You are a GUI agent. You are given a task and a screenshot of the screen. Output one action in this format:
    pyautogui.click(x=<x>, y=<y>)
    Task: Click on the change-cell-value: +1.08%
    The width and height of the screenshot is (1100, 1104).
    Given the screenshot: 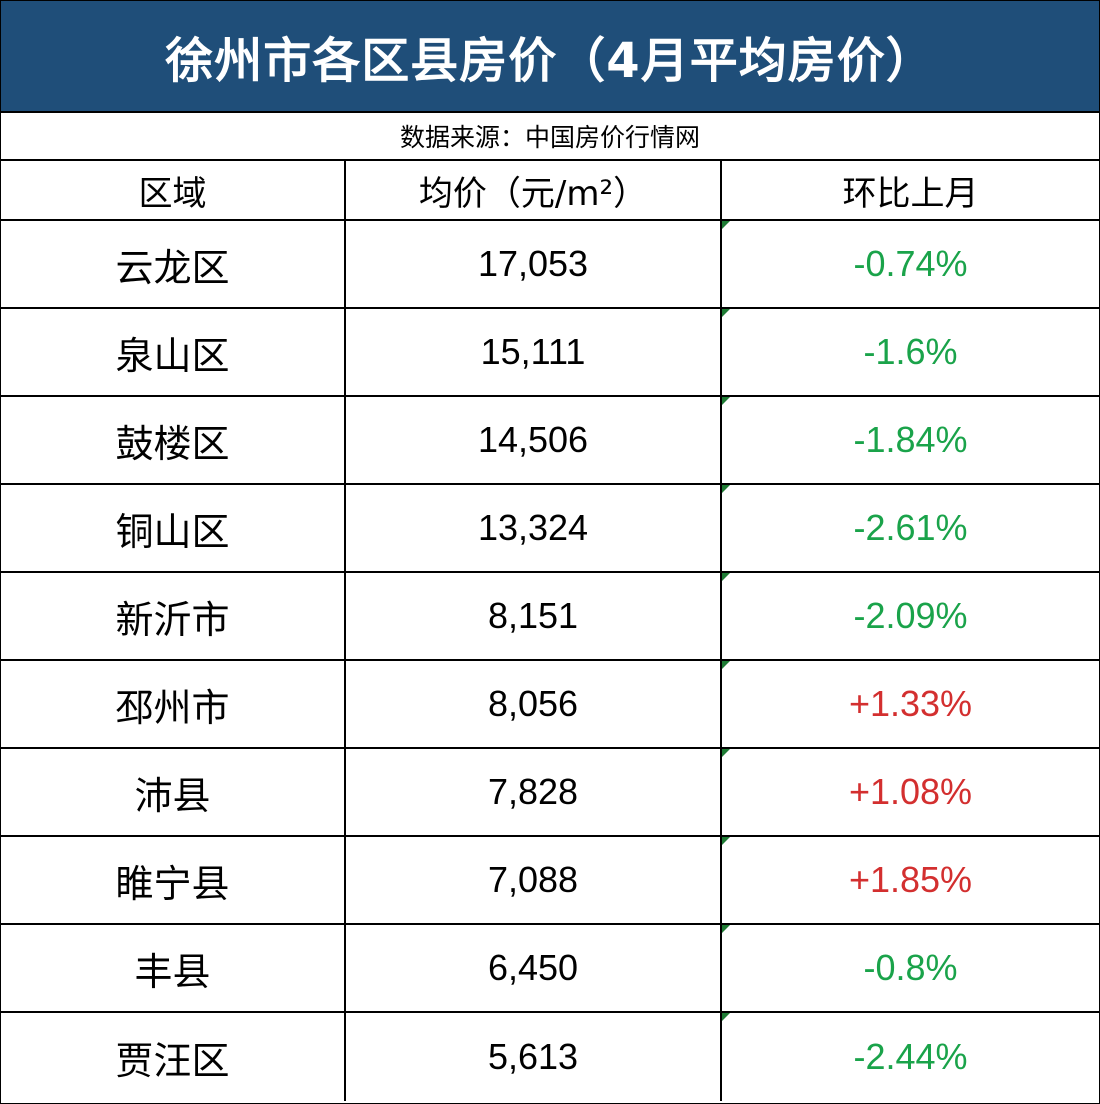 What is the action you would take?
    pyautogui.click(x=910, y=791)
    